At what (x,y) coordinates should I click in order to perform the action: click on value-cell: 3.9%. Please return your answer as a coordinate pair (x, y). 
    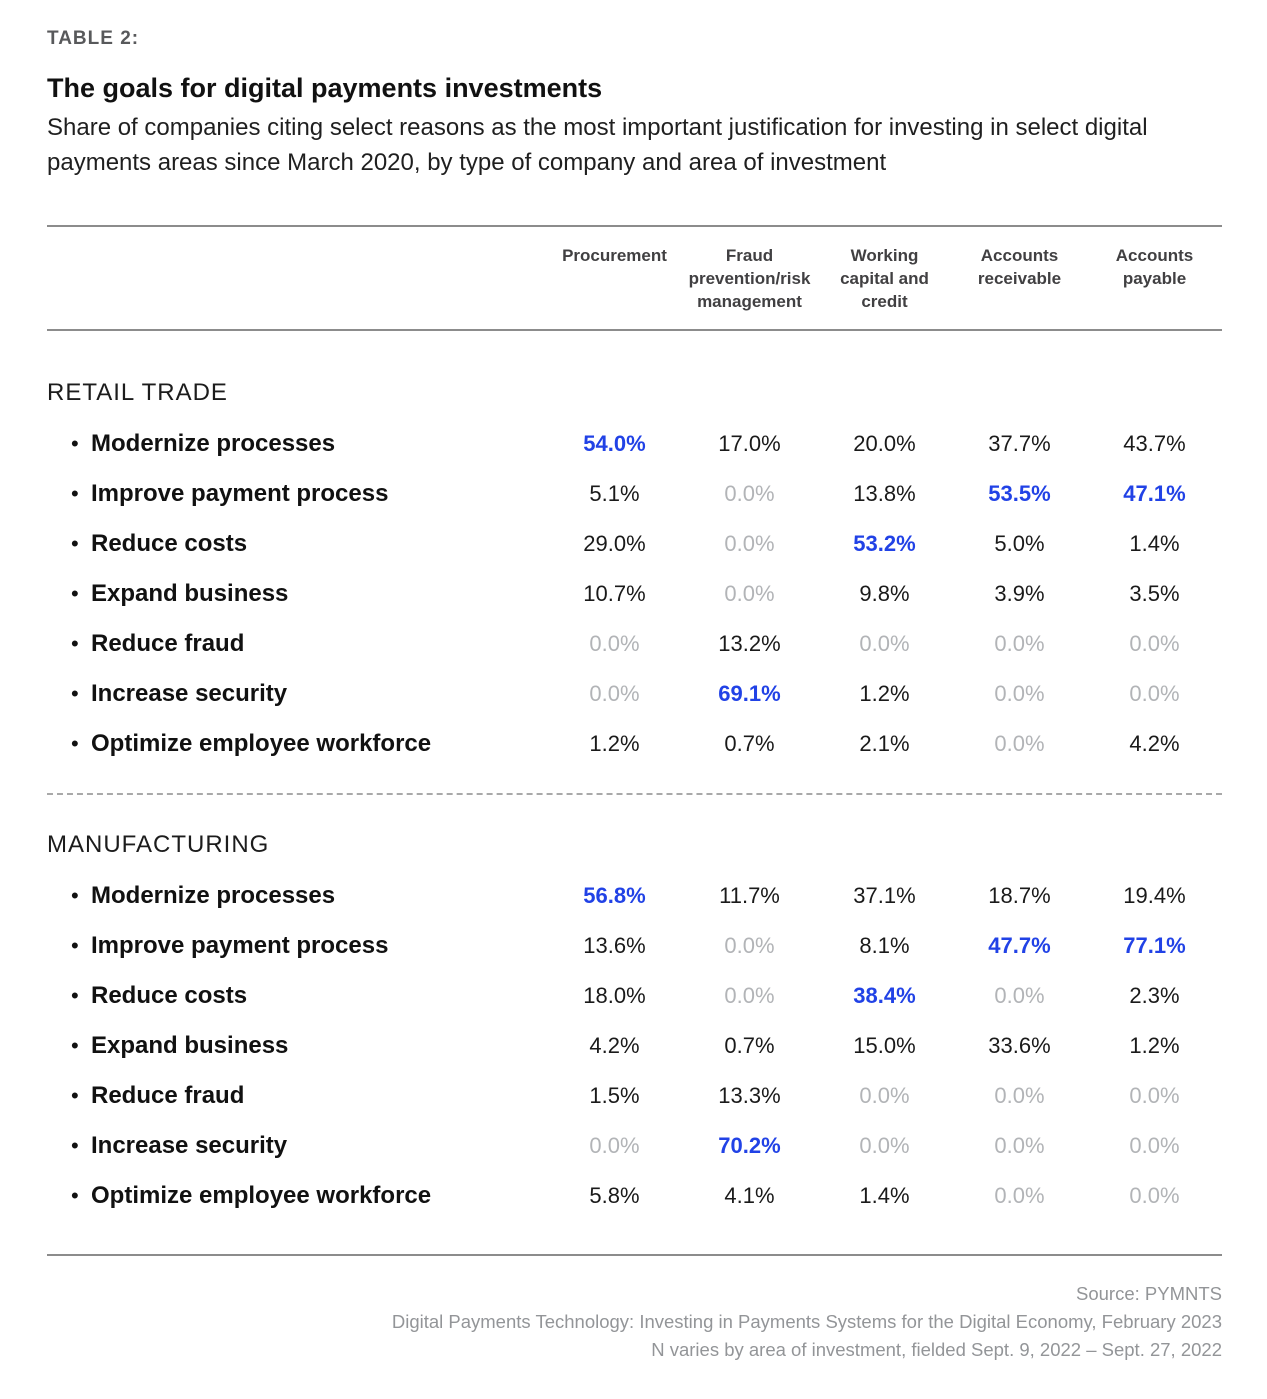
    Looking at the image, I should click on (1019, 593).